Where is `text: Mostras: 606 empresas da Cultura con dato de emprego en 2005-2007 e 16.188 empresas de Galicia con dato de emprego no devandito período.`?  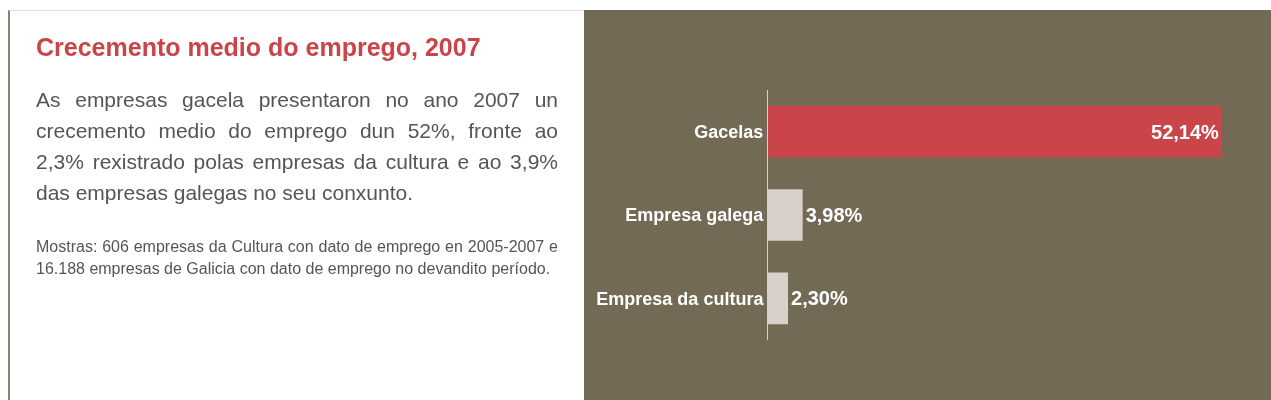
text: Mostras: 606 empresas da Cultura con dato de emprego en 2005-2007 e 16.188 empresas de Galicia con dato de emprego no devandito período. is located at coordinates (297, 258).